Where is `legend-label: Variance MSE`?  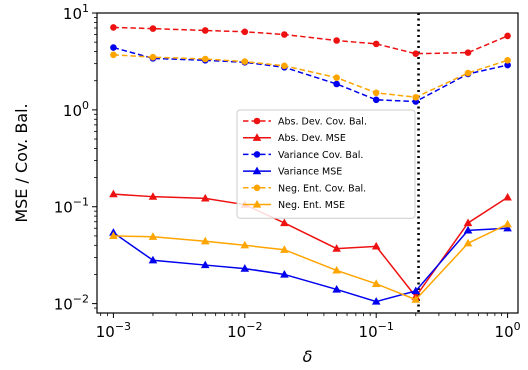
legend-label: Variance MSE is located at coordinates (310, 172).